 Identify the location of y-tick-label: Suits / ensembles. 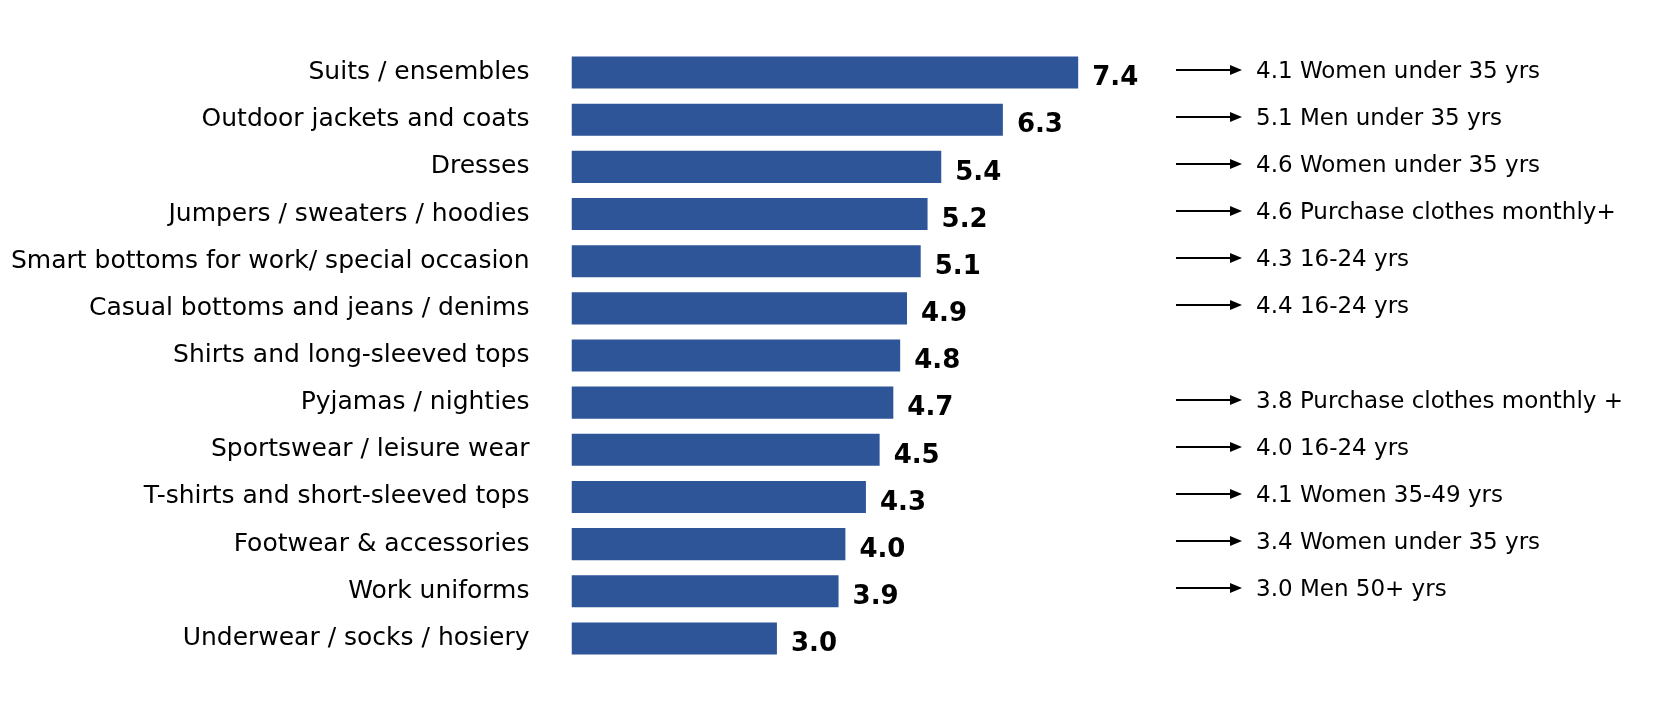
(419, 71).